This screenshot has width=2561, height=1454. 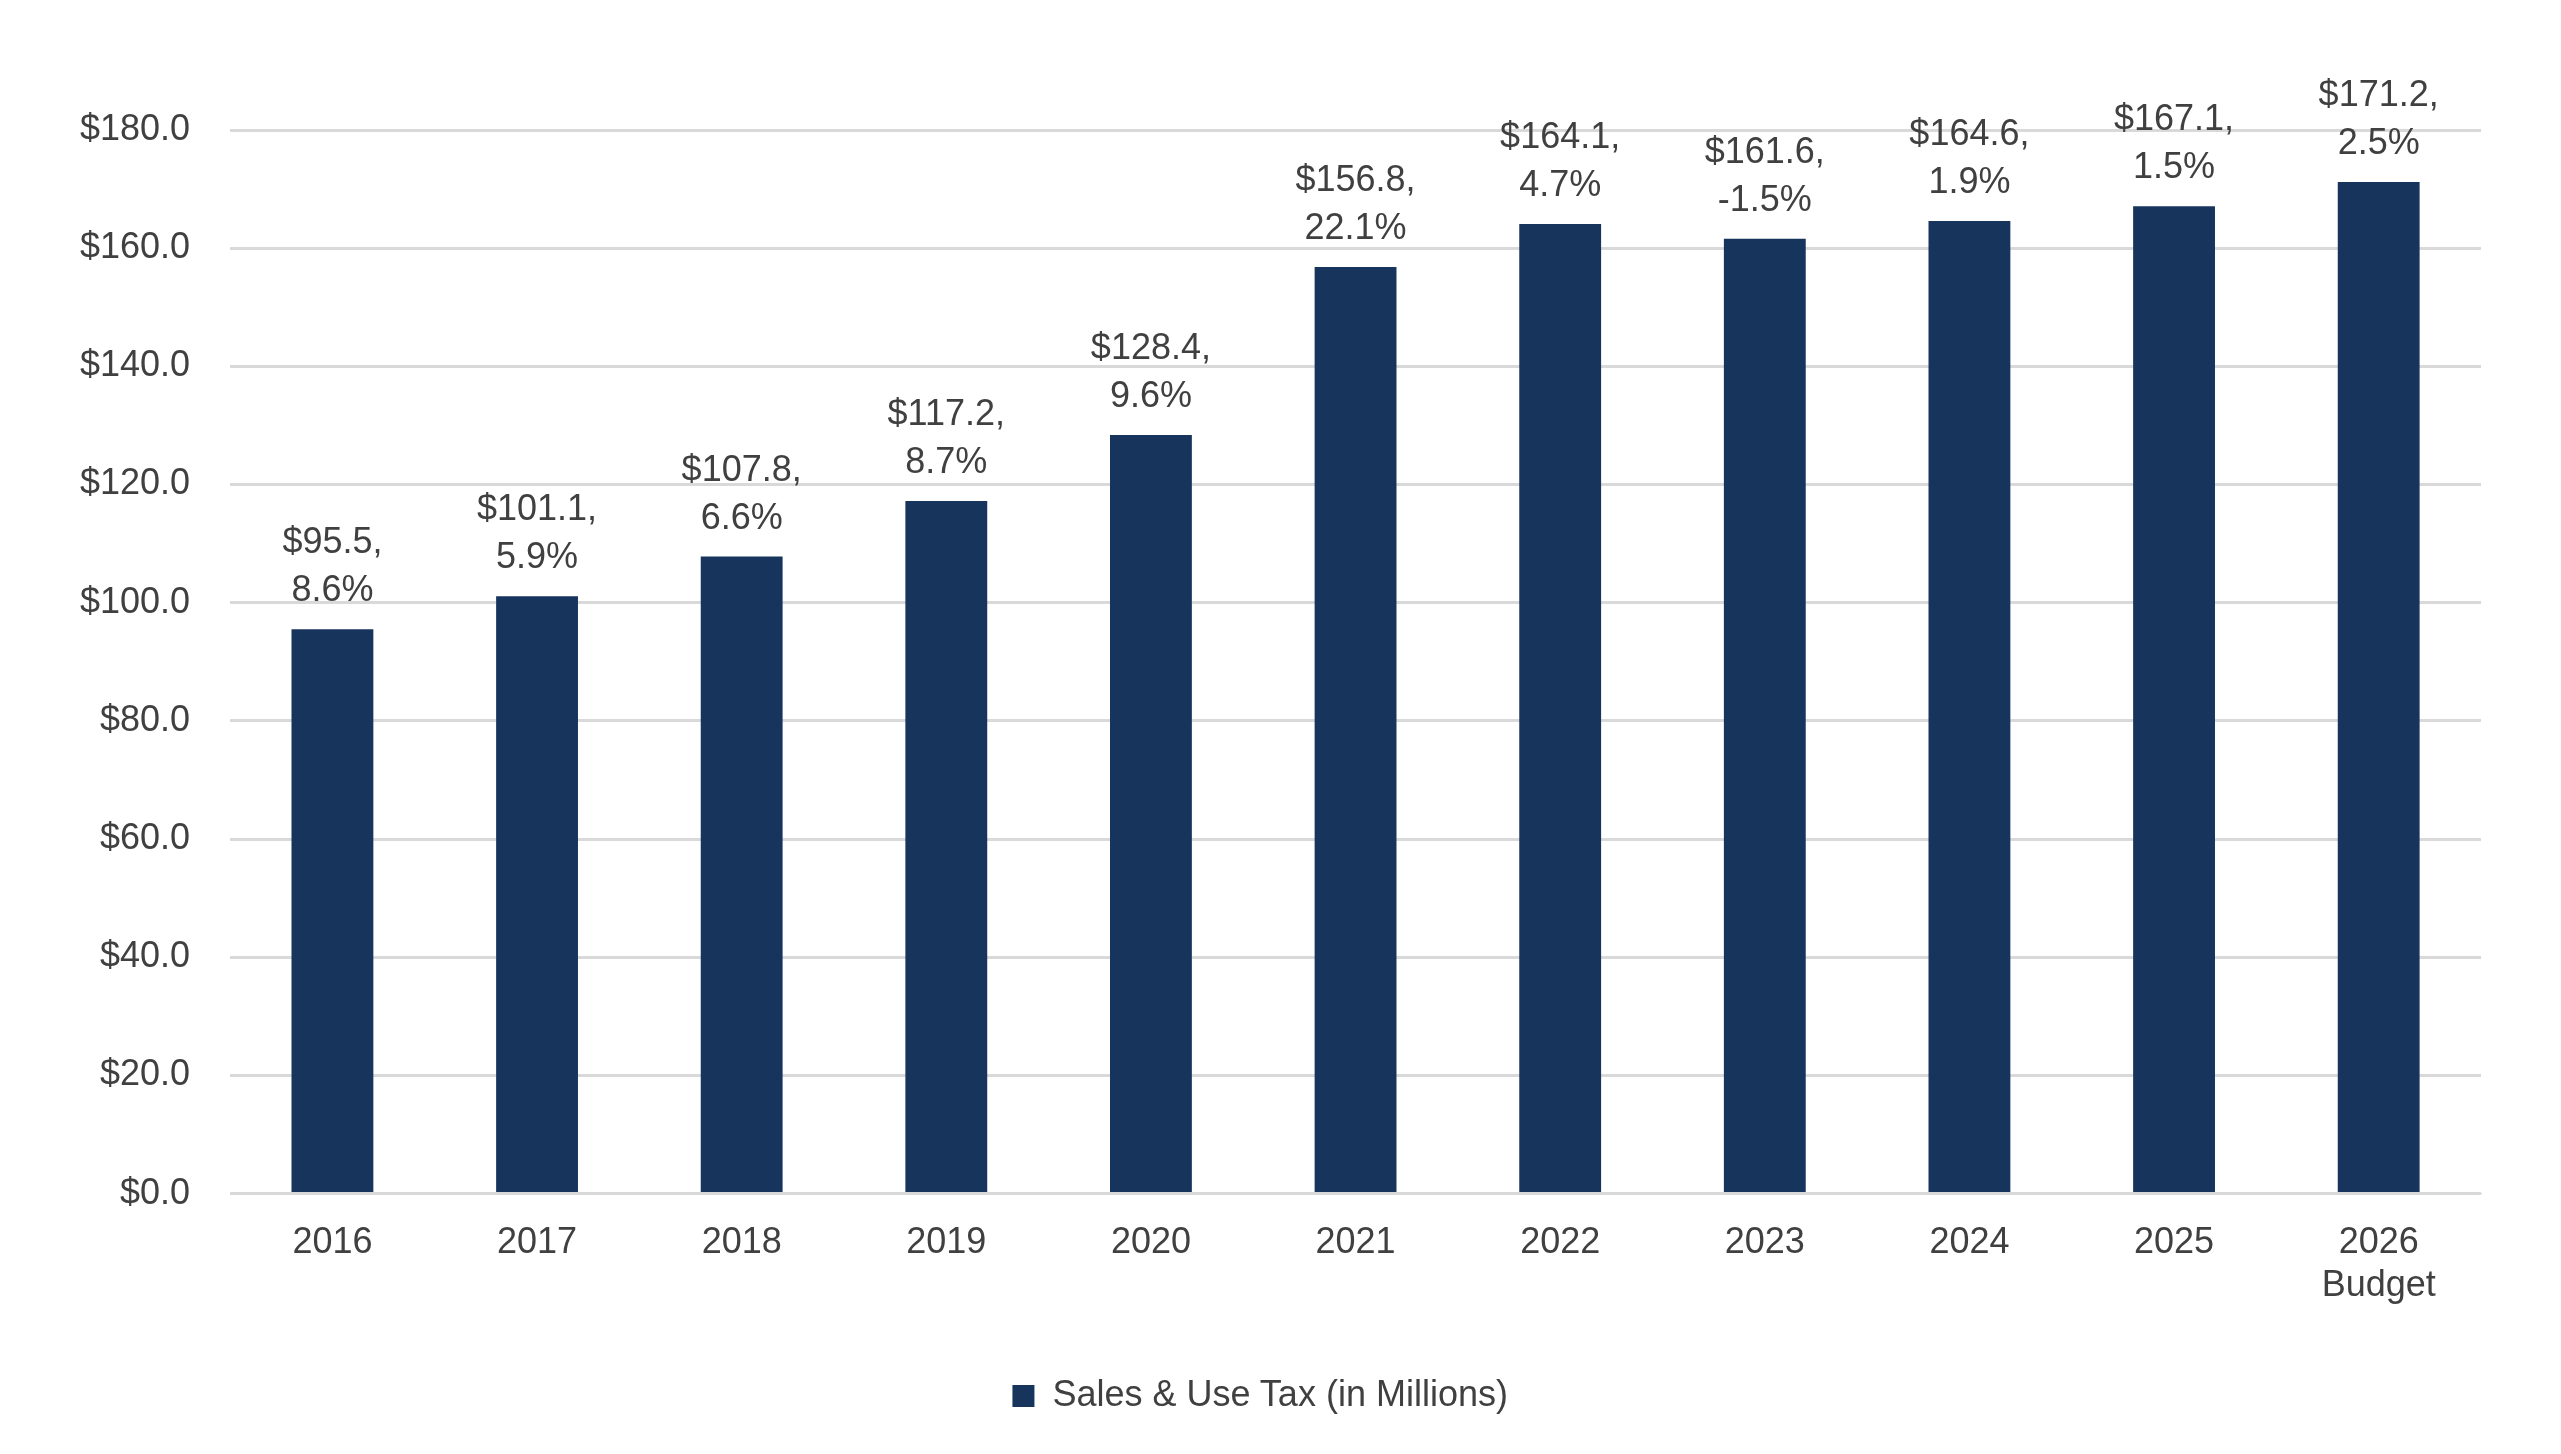 I want to click on data-label: $167.1, 1.5%, so click(x=2174, y=142).